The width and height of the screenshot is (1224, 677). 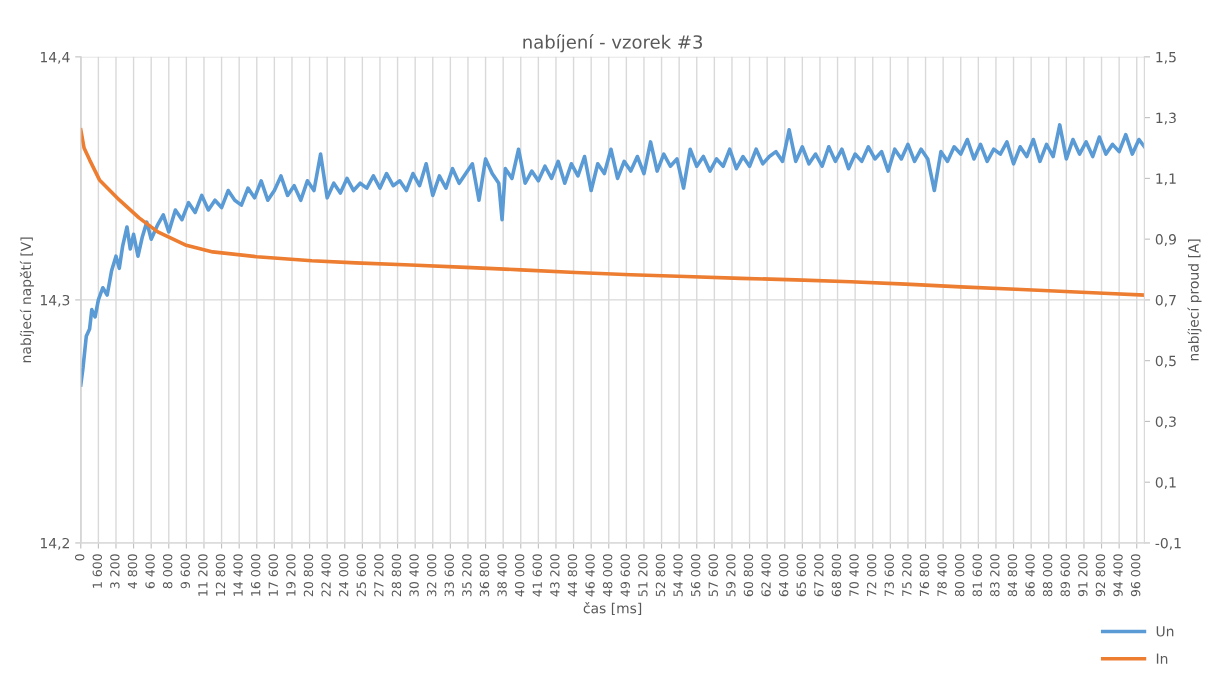 What do you see at coordinates (431, 575) in the screenshot?
I see `x-tick-label: 32 000` at bounding box center [431, 575].